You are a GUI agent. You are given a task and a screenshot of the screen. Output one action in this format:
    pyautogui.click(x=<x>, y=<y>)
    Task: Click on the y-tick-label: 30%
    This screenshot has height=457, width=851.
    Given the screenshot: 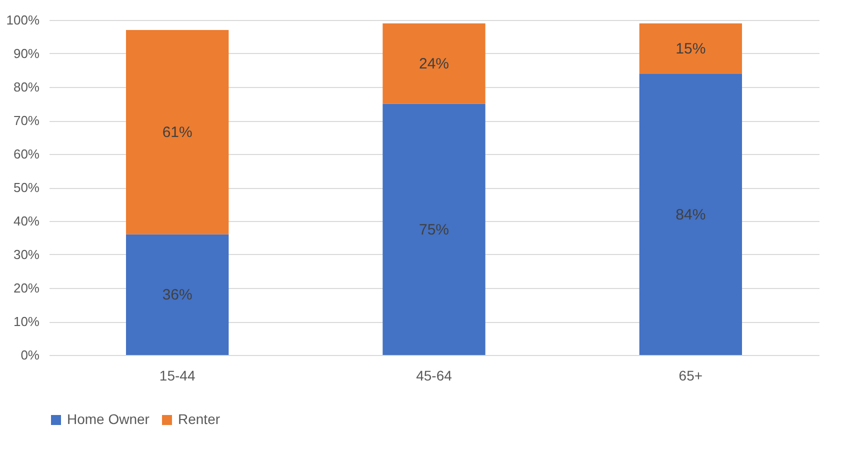 What is the action you would take?
    pyautogui.click(x=26, y=254)
    